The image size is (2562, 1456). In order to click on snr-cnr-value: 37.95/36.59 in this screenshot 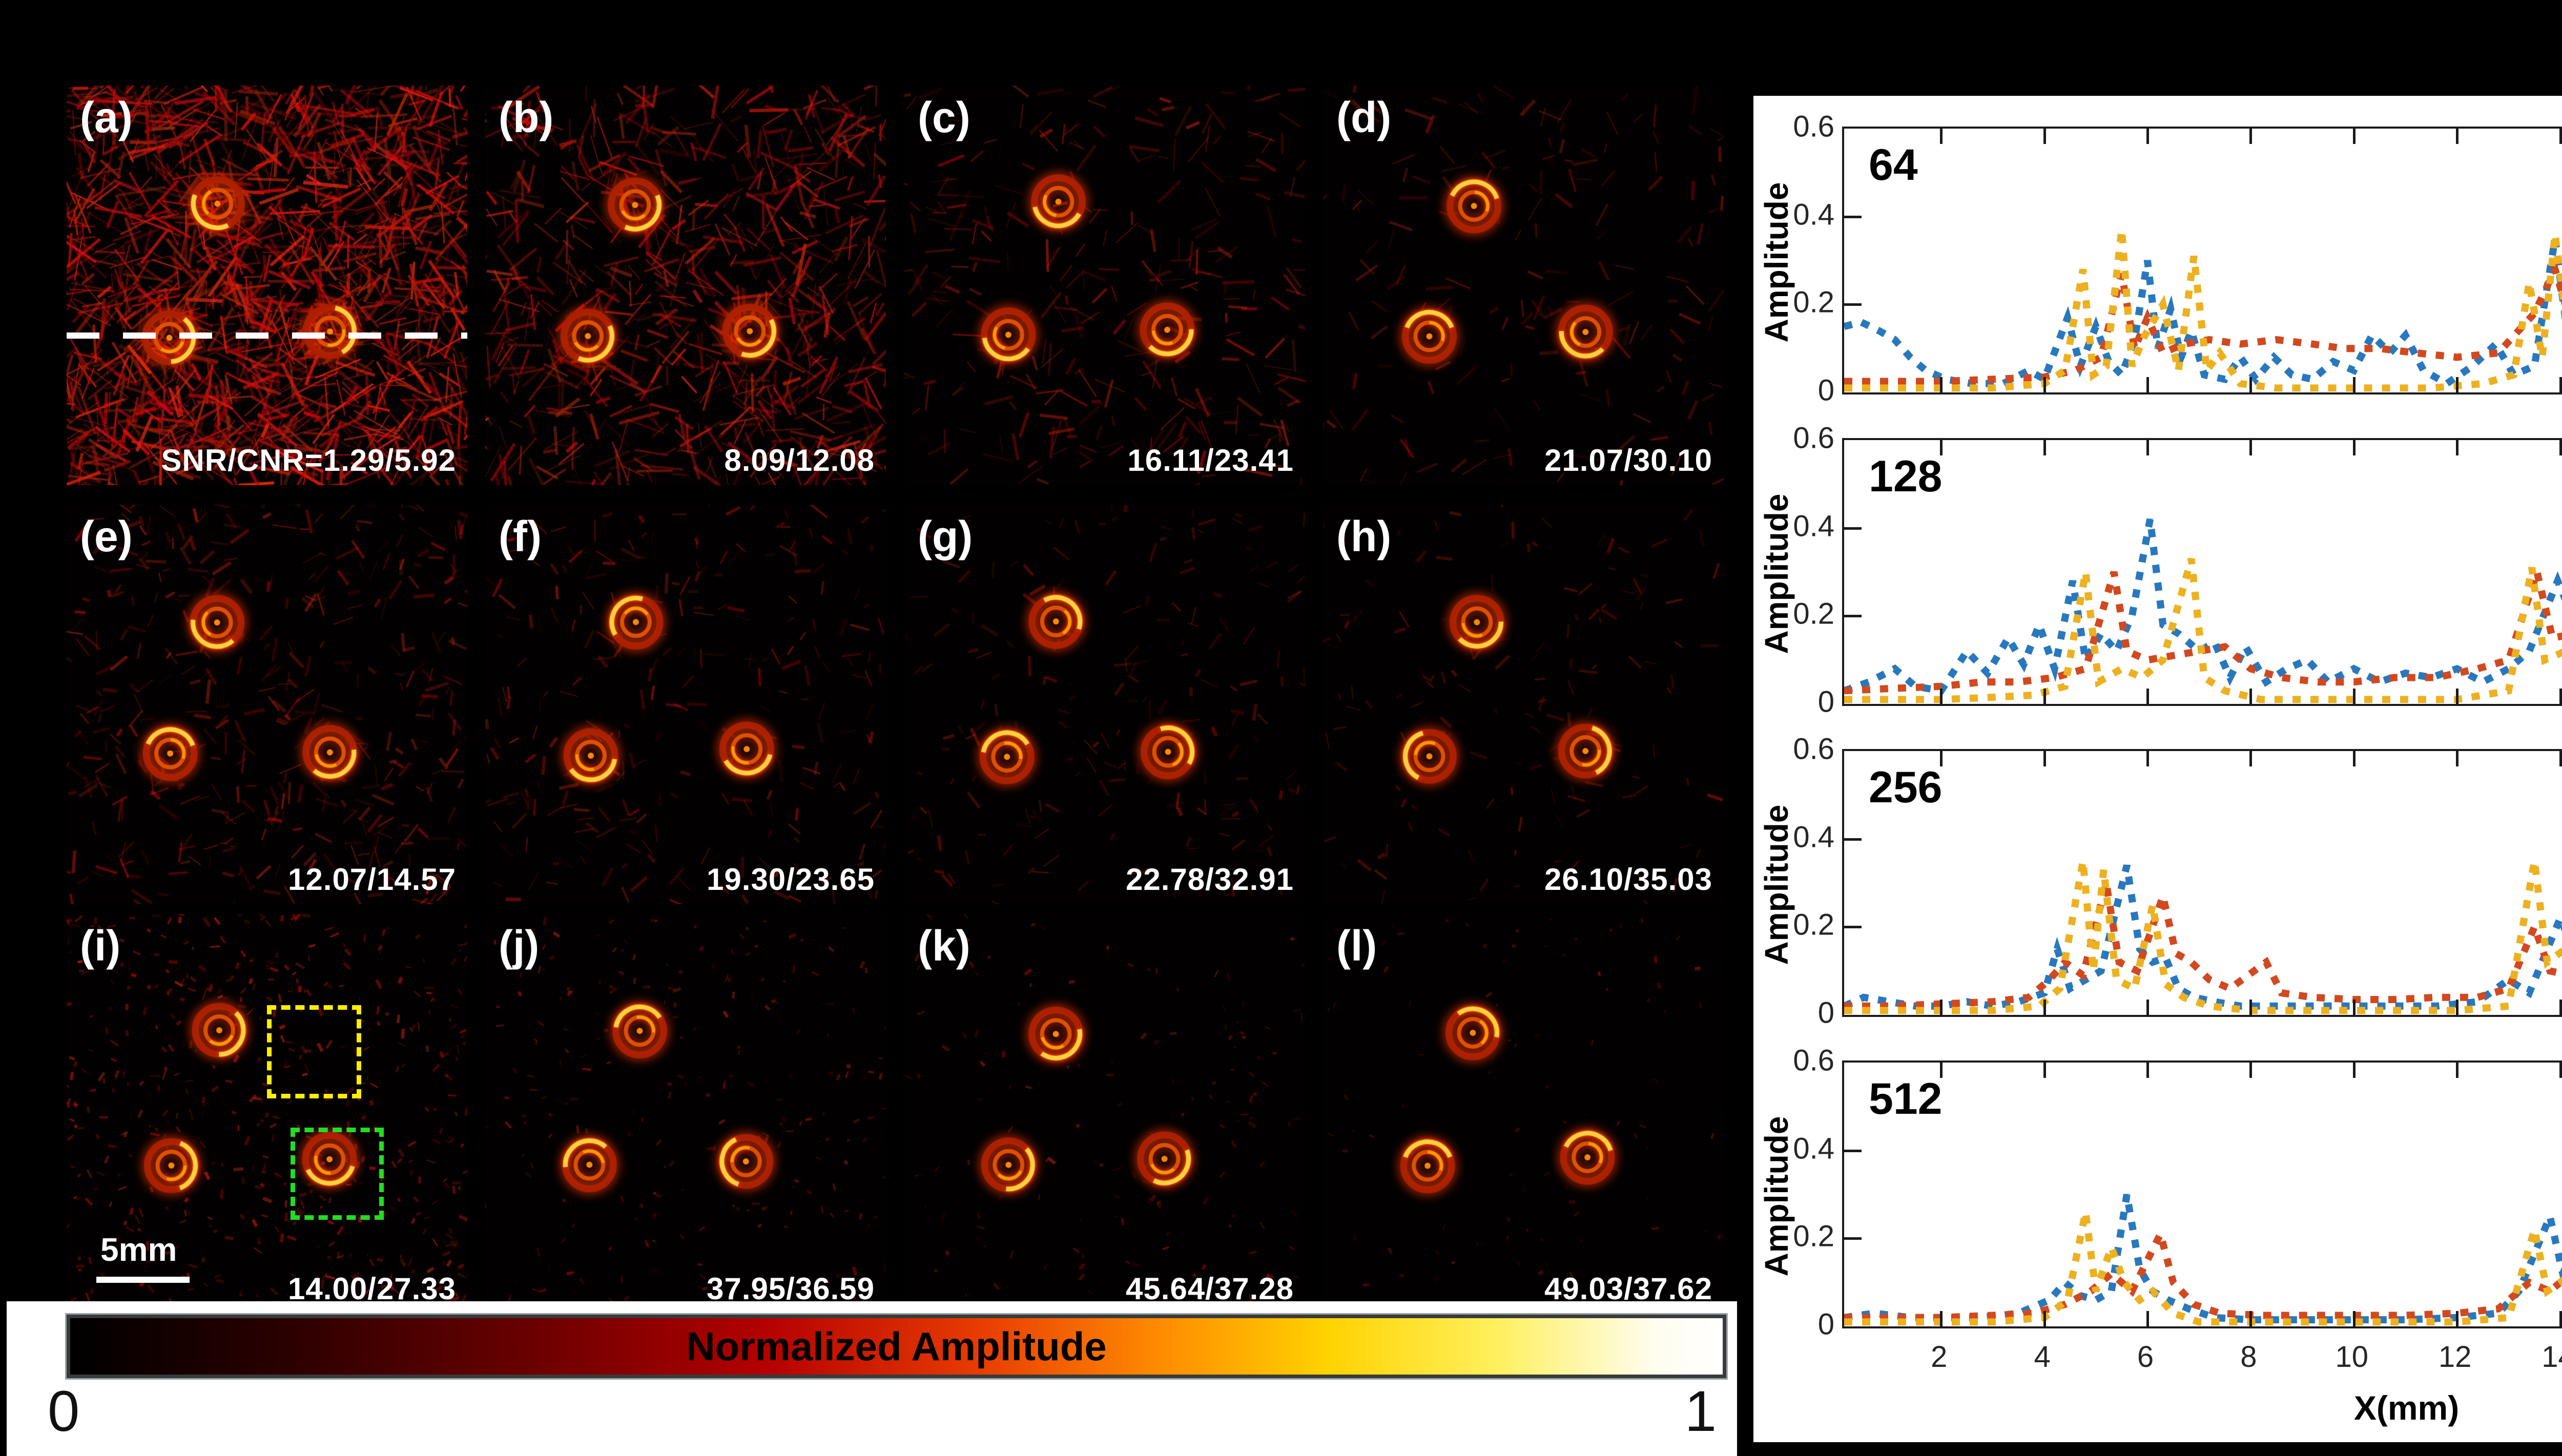, I will do `click(791, 1289)`.